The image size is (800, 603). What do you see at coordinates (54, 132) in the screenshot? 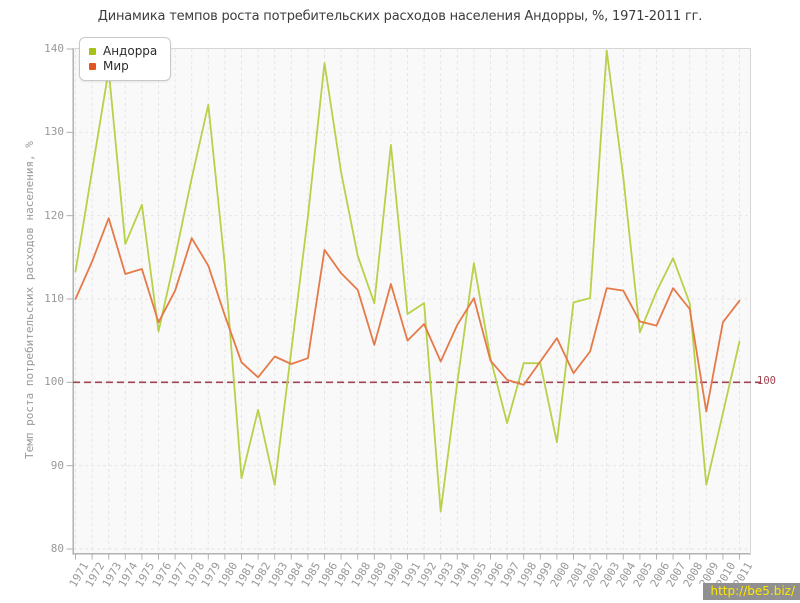
I see `y-tick-label: 130` at bounding box center [54, 132].